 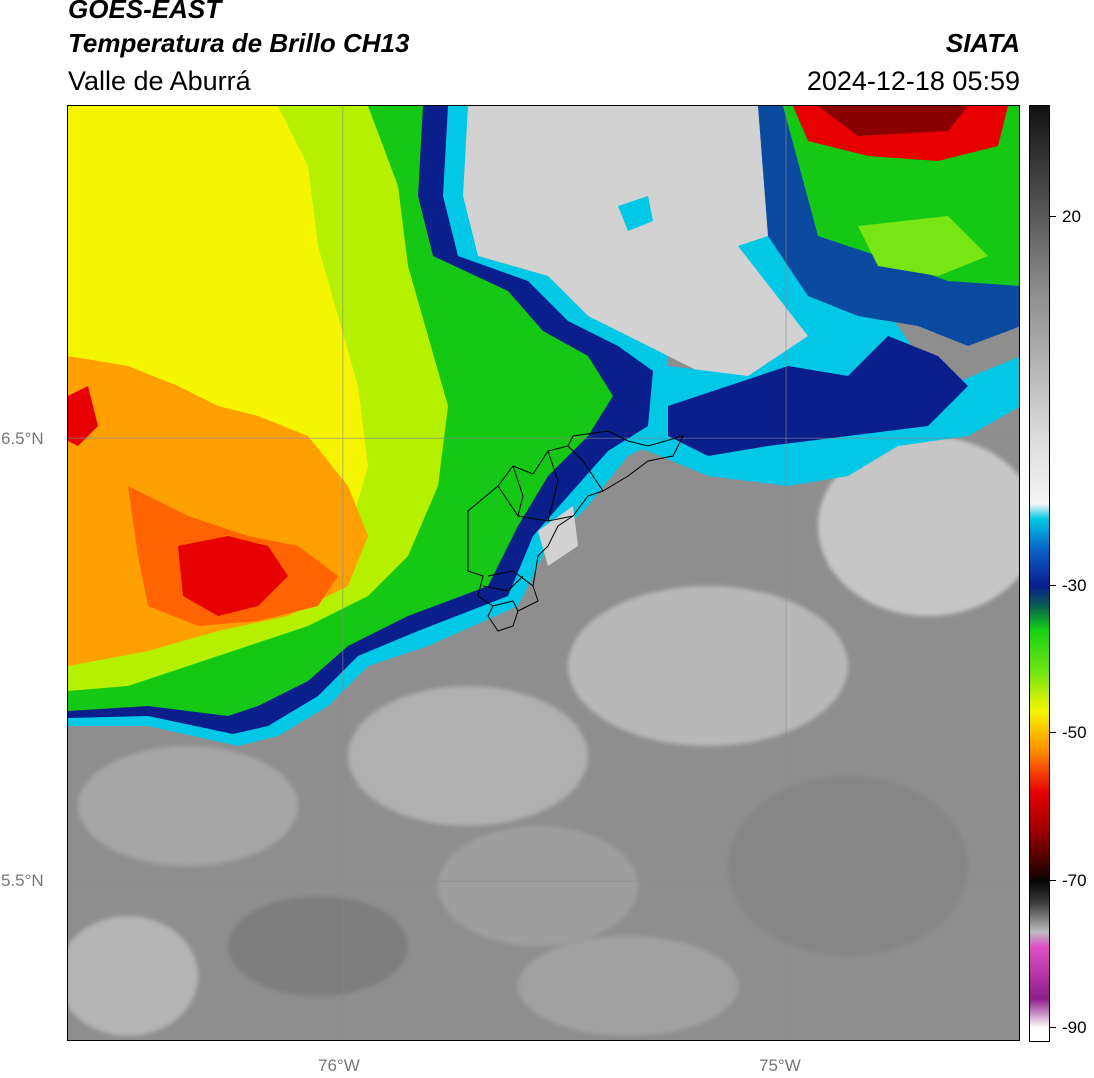 What do you see at coordinates (1074, 585) in the screenshot?
I see `colorbar-tick-label: -30` at bounding box center [1074, 585].